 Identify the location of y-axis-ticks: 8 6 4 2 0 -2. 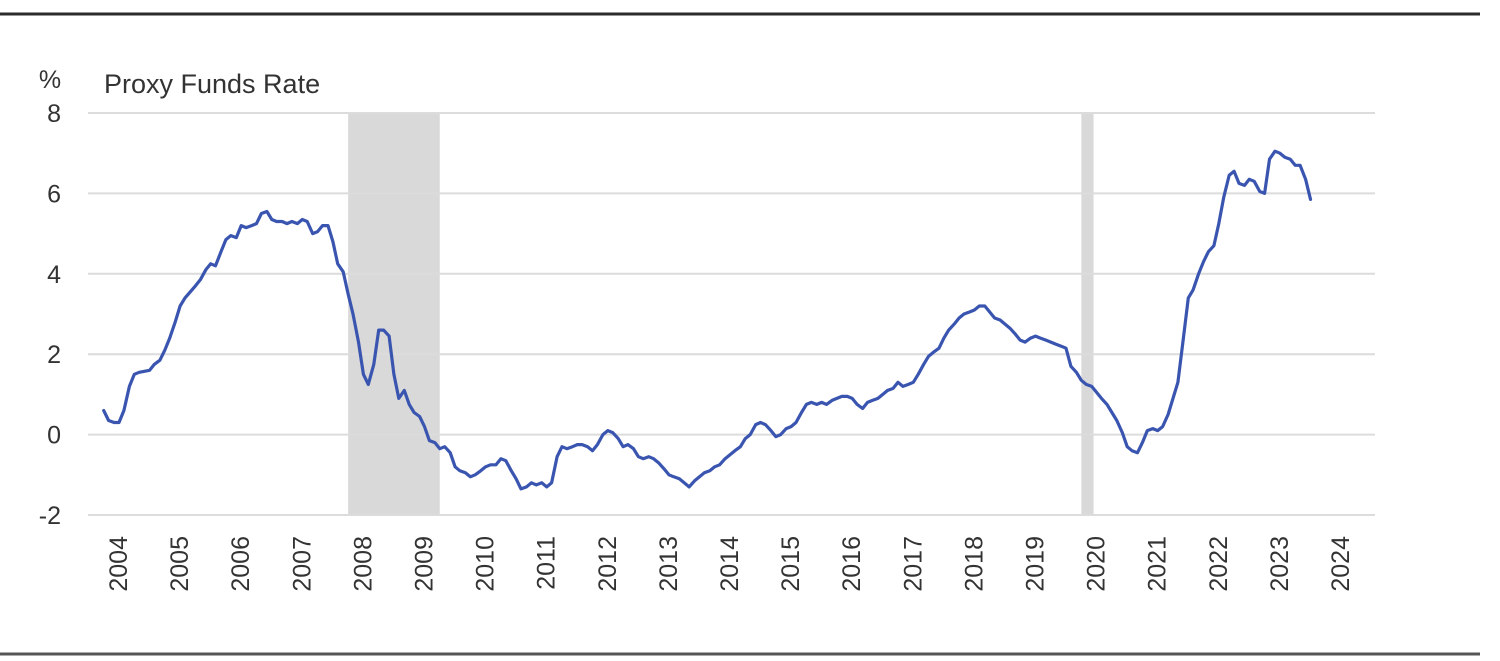
(50, 315).